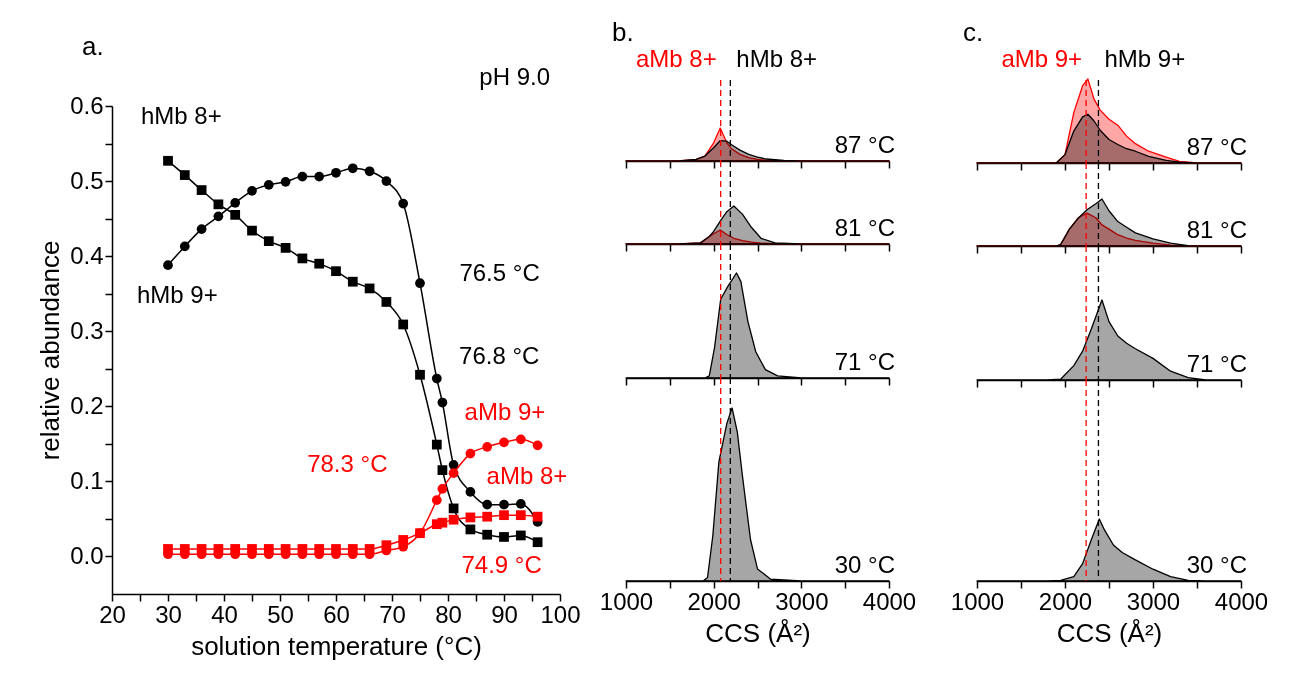 The height and width of the screenshot is (673, 1293). Describe the element at coordinates (87, 405) in the screenshot. I see `y-tick-label: 0.2` at that location.